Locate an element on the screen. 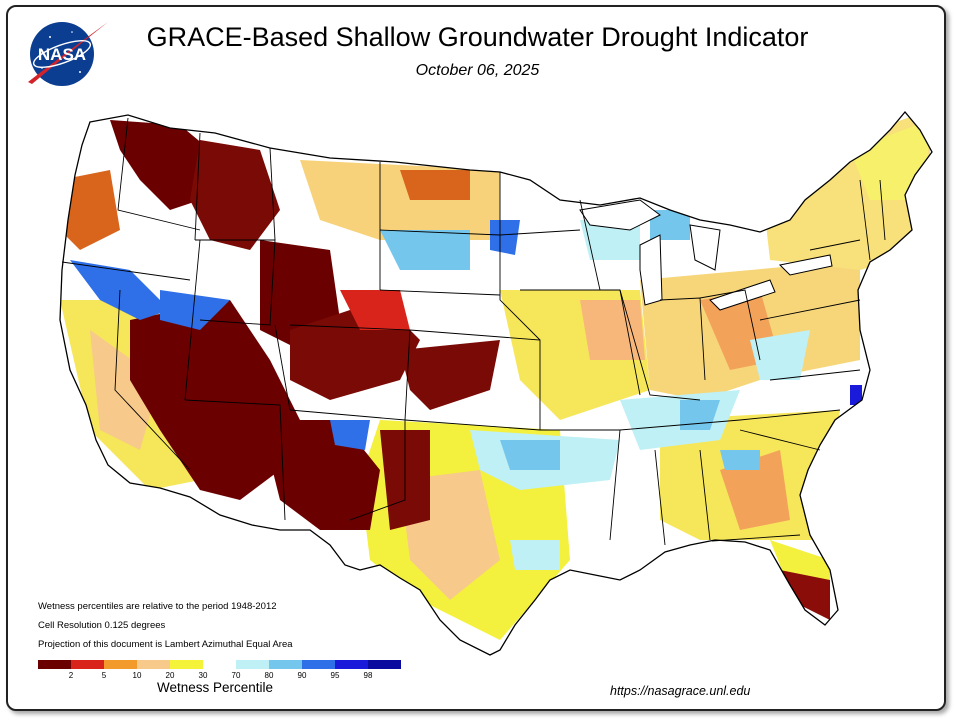 Image resolution: width=955 pixels, height=721 pixels. legend-tick: 2 is located at coordinates (71, 675).